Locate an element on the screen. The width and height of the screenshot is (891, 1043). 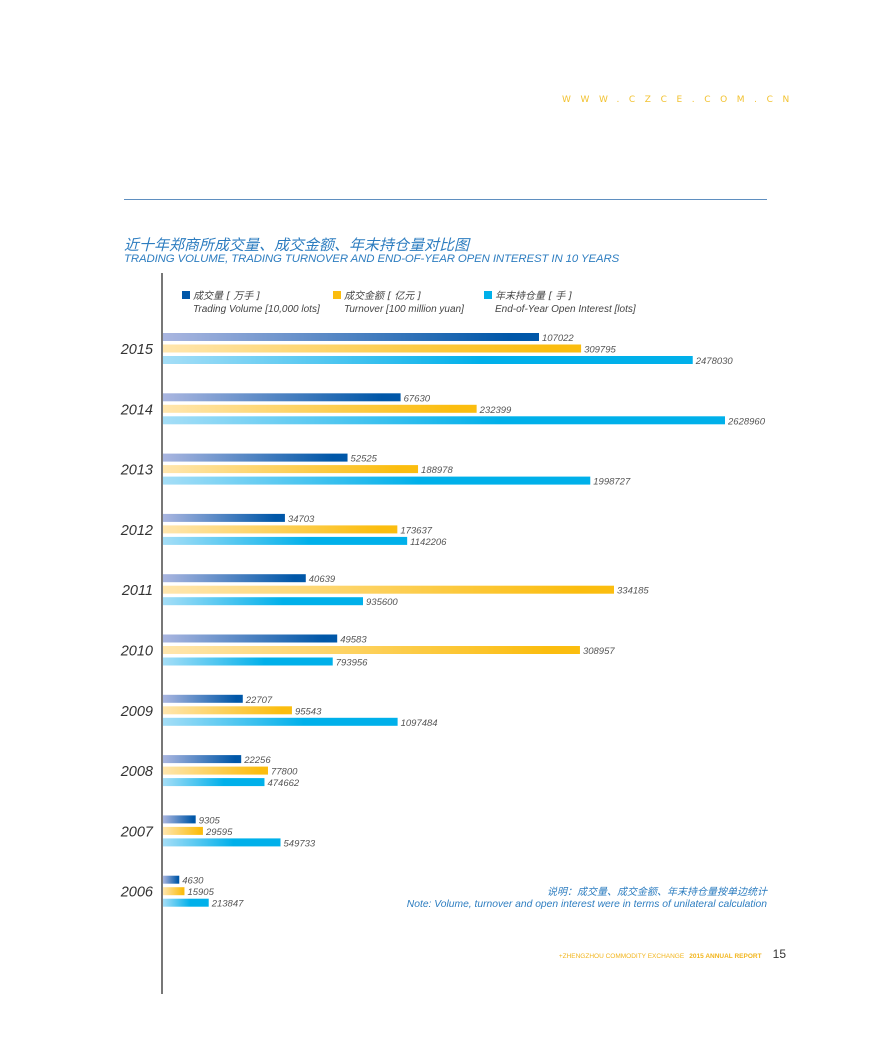
legend-label-cn: 成交金额 [ 亿元 ] is located at coordinates (383, 296).